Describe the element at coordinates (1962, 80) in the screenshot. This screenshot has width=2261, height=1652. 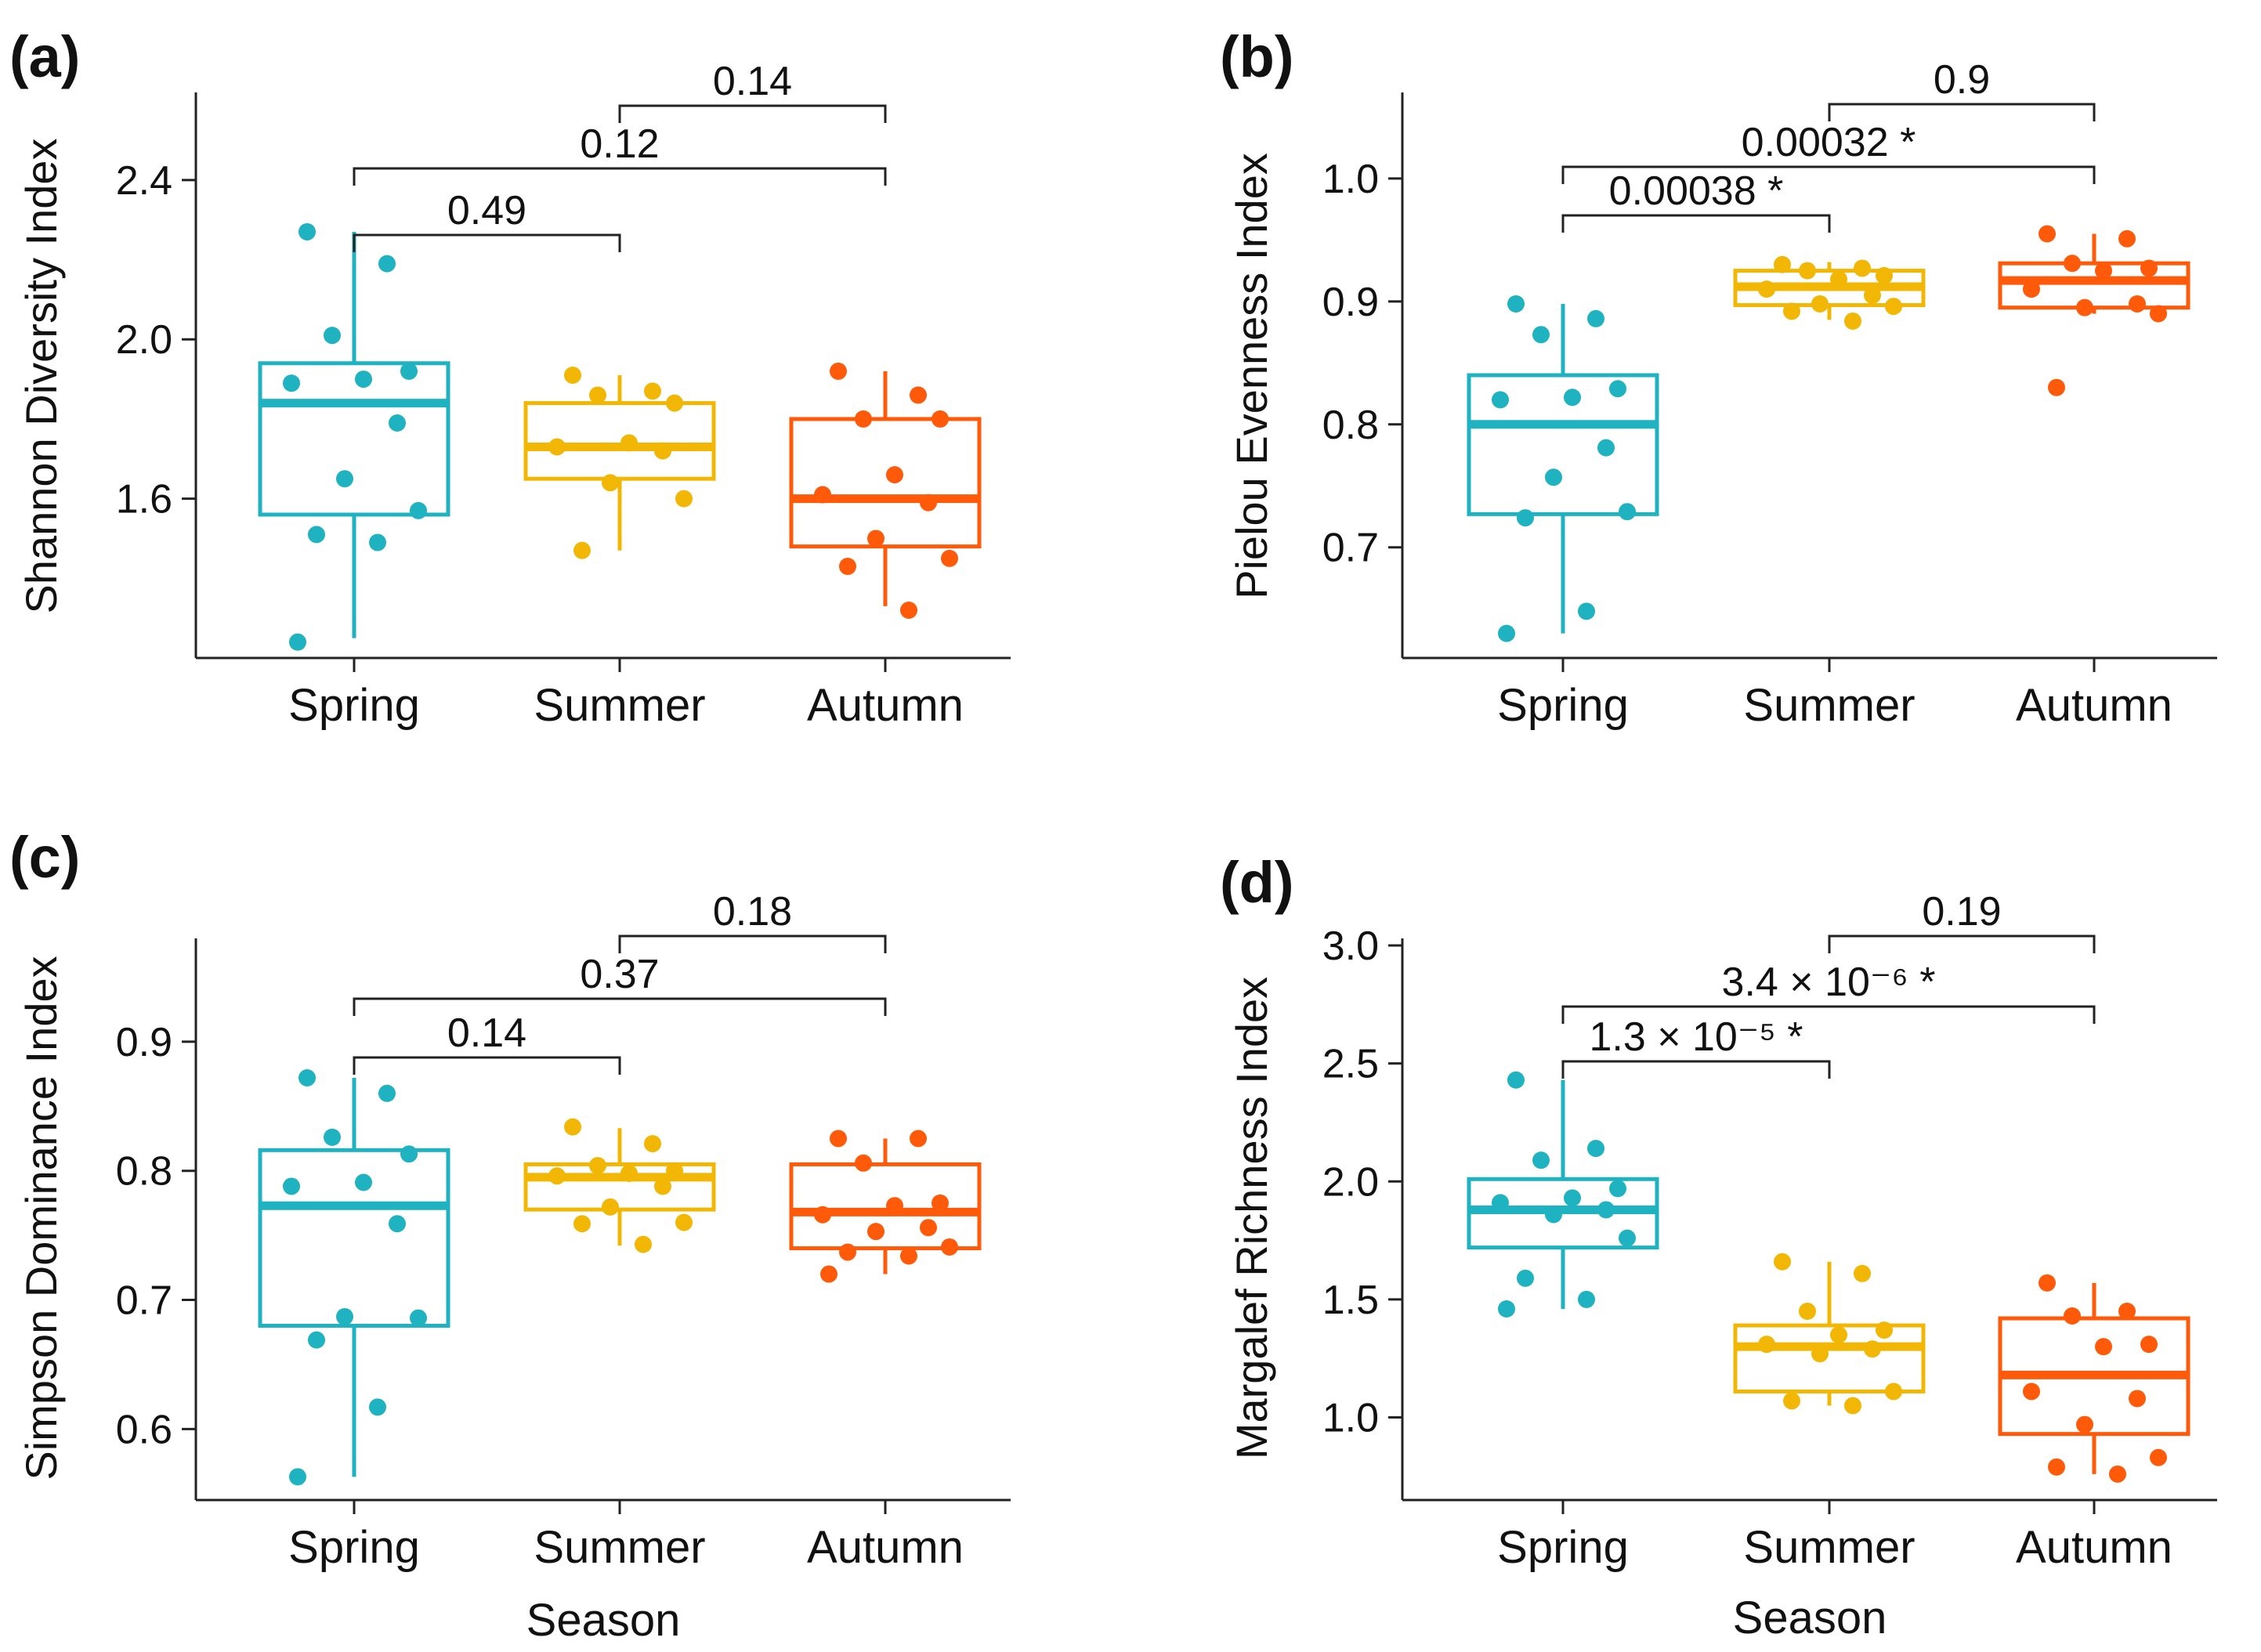
I see `p-value-label: 0.9` at that location.